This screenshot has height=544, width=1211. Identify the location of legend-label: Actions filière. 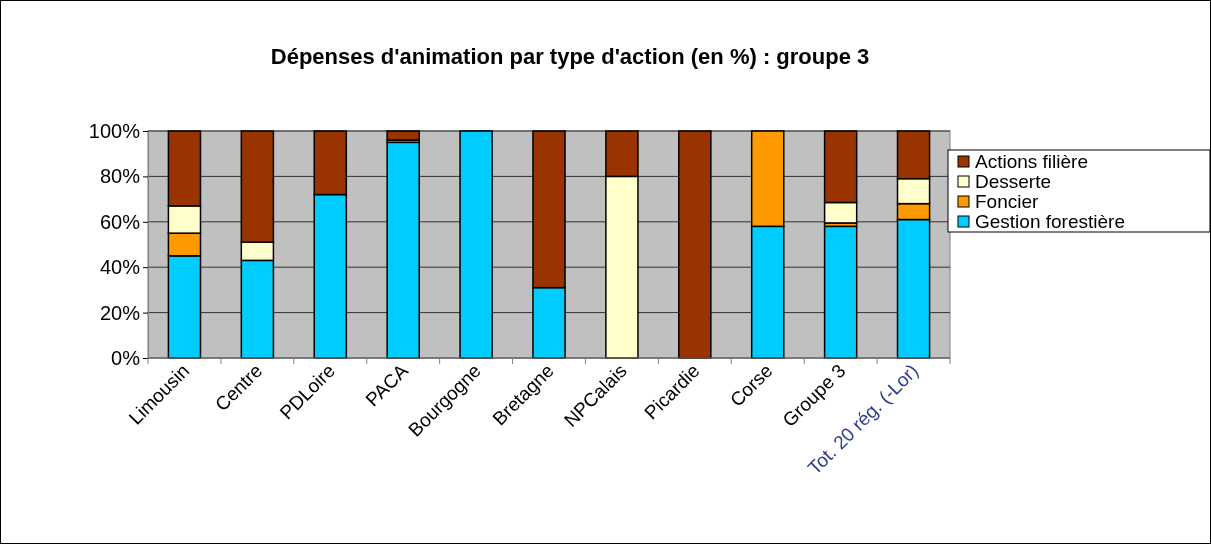
(1031, 161).